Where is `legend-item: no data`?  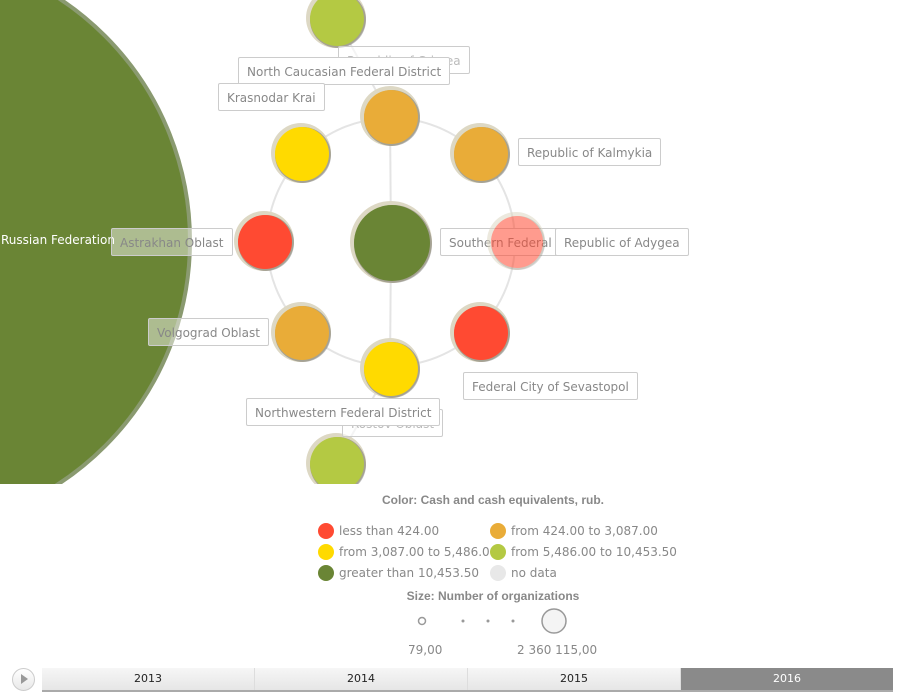
legend-item: no data is located at coordinates (523, 573).